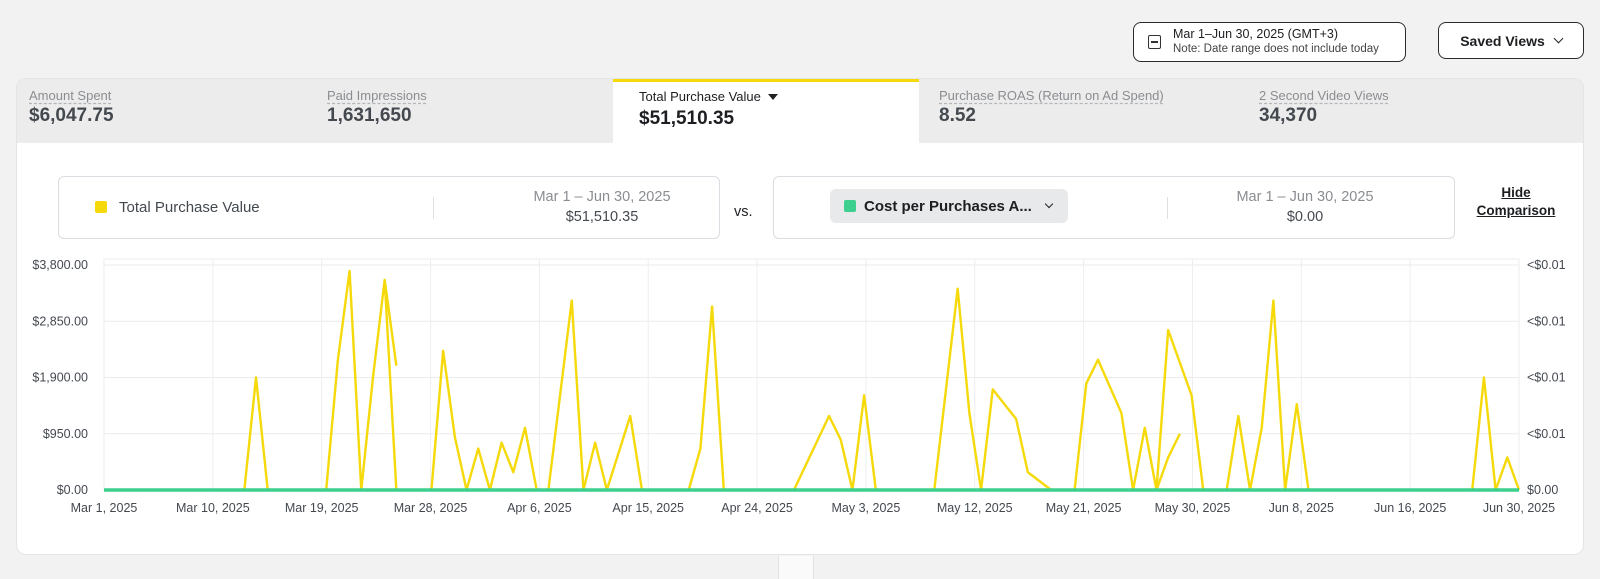 The width and height of the screenshot is (1600, 579). What do you see at coordinates (957, 115) in the screenshot?
I see `metric-value: 8.52` at bounding box center [957, 115].